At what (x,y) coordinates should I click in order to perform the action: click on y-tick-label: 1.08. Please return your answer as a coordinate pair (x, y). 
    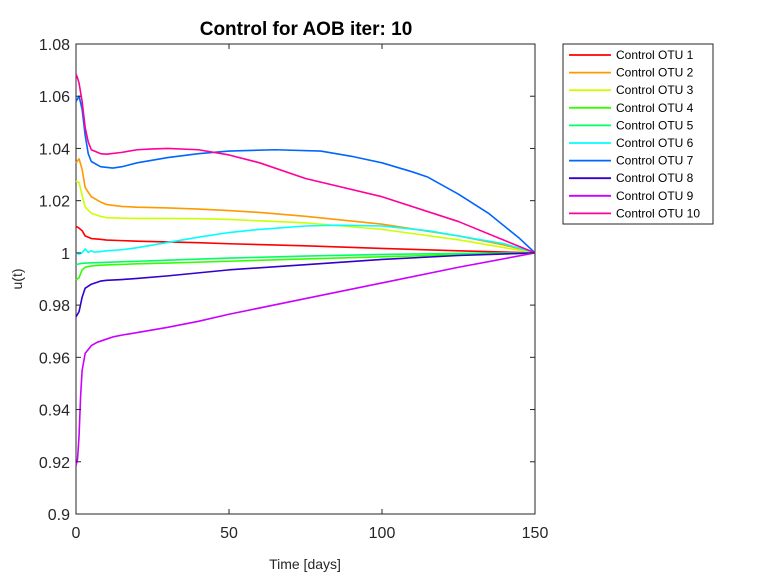
    Looking at the image, I should click on (54, 45).